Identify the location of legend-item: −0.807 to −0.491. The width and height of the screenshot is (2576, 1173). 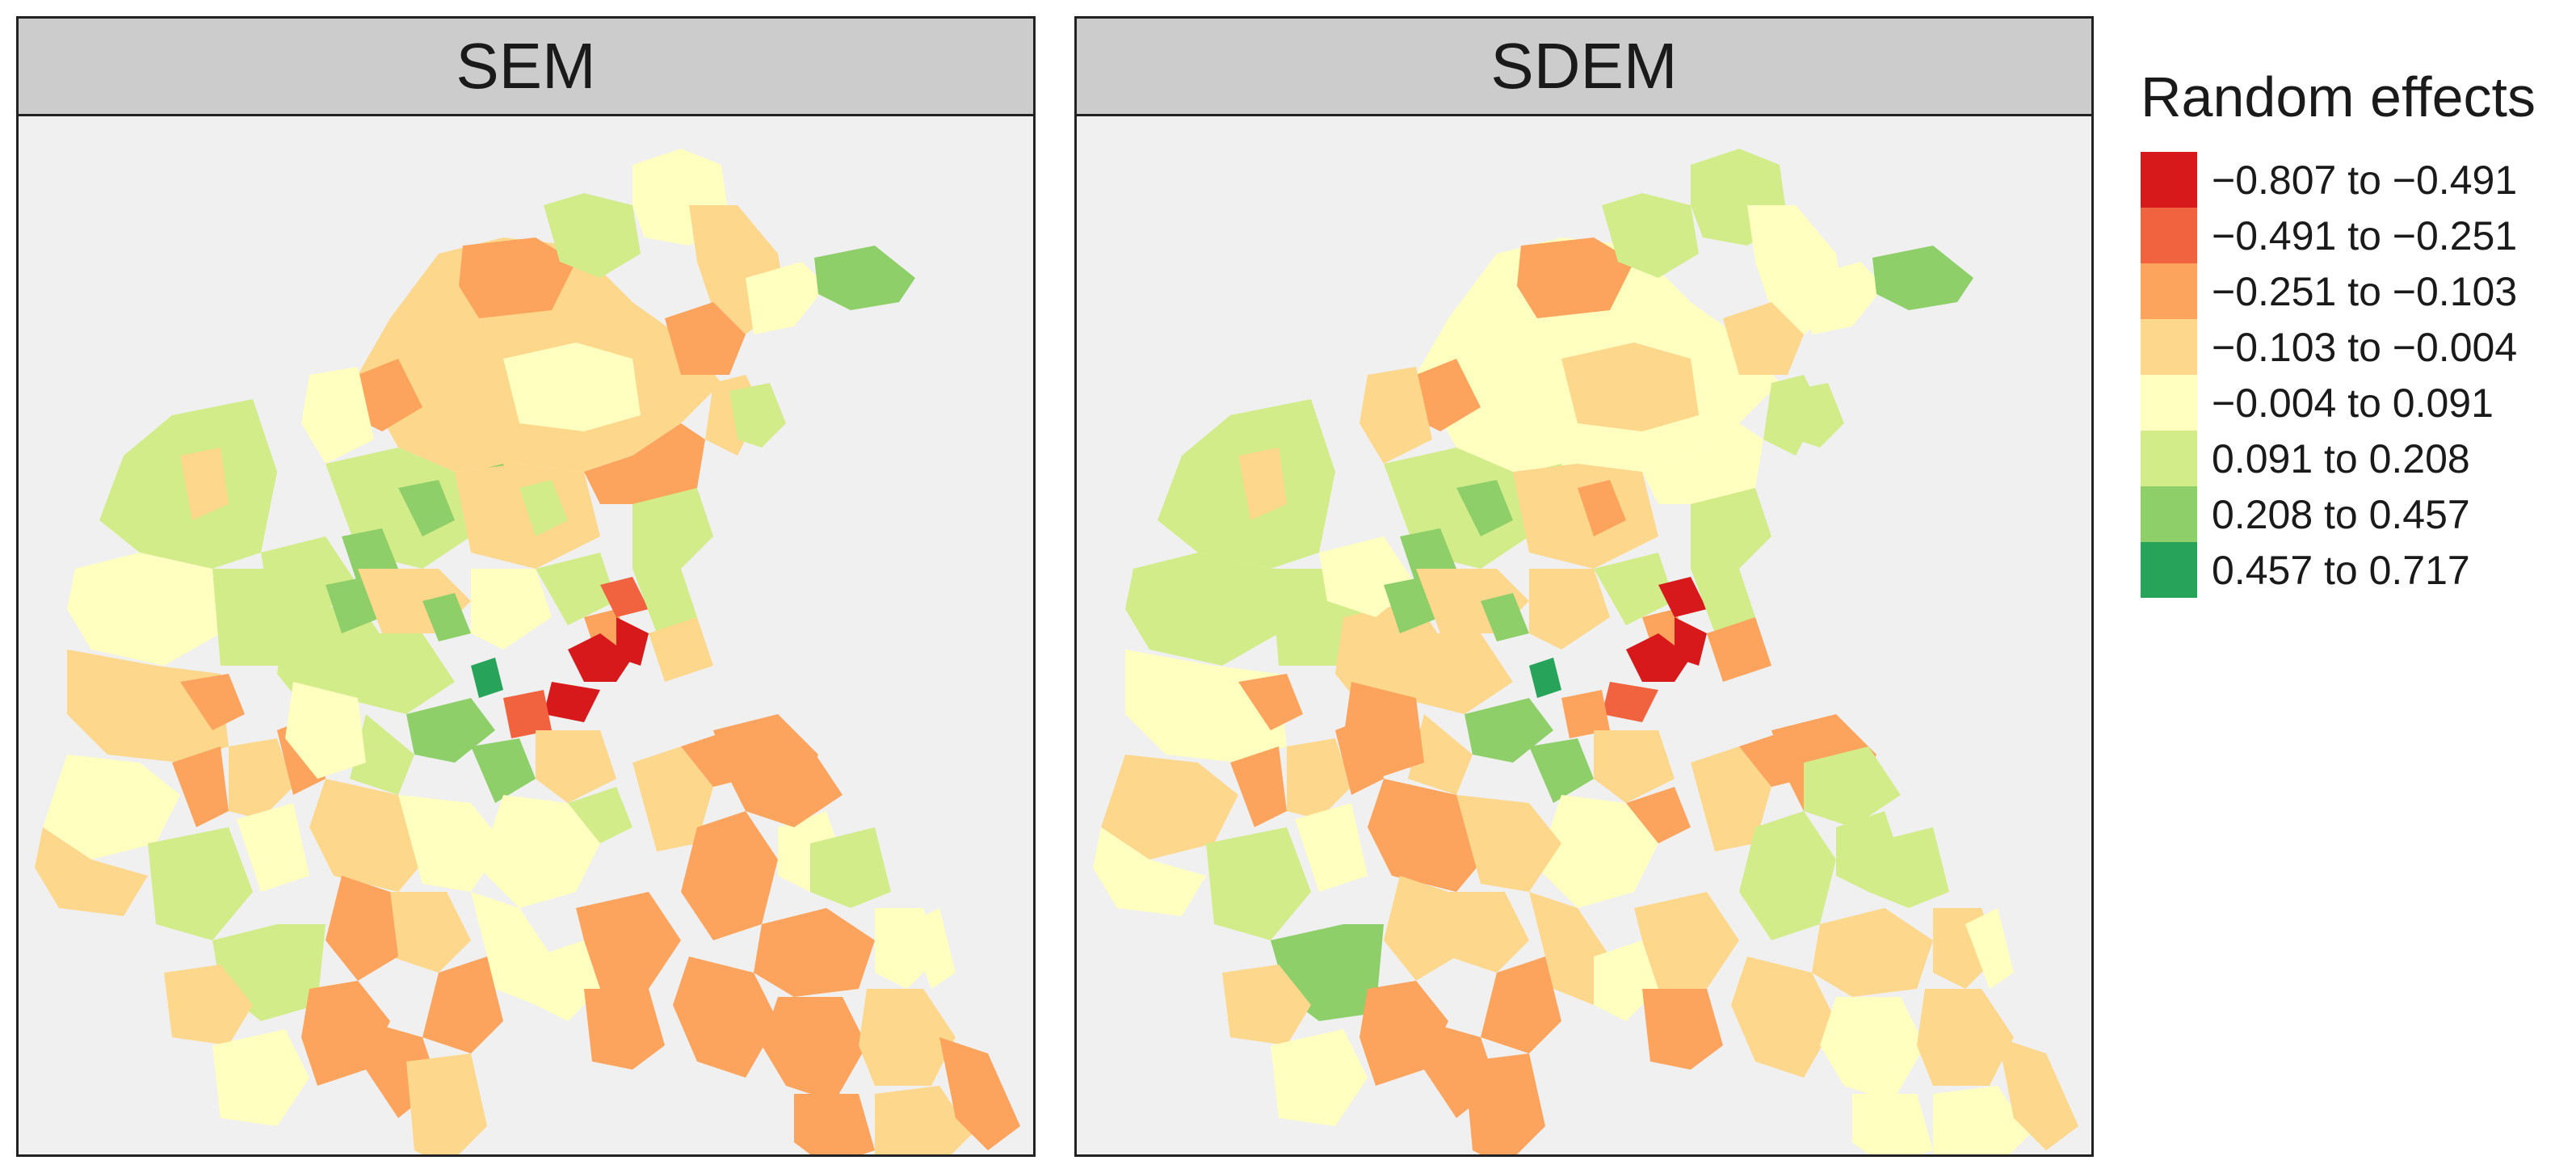
(2338, 180).